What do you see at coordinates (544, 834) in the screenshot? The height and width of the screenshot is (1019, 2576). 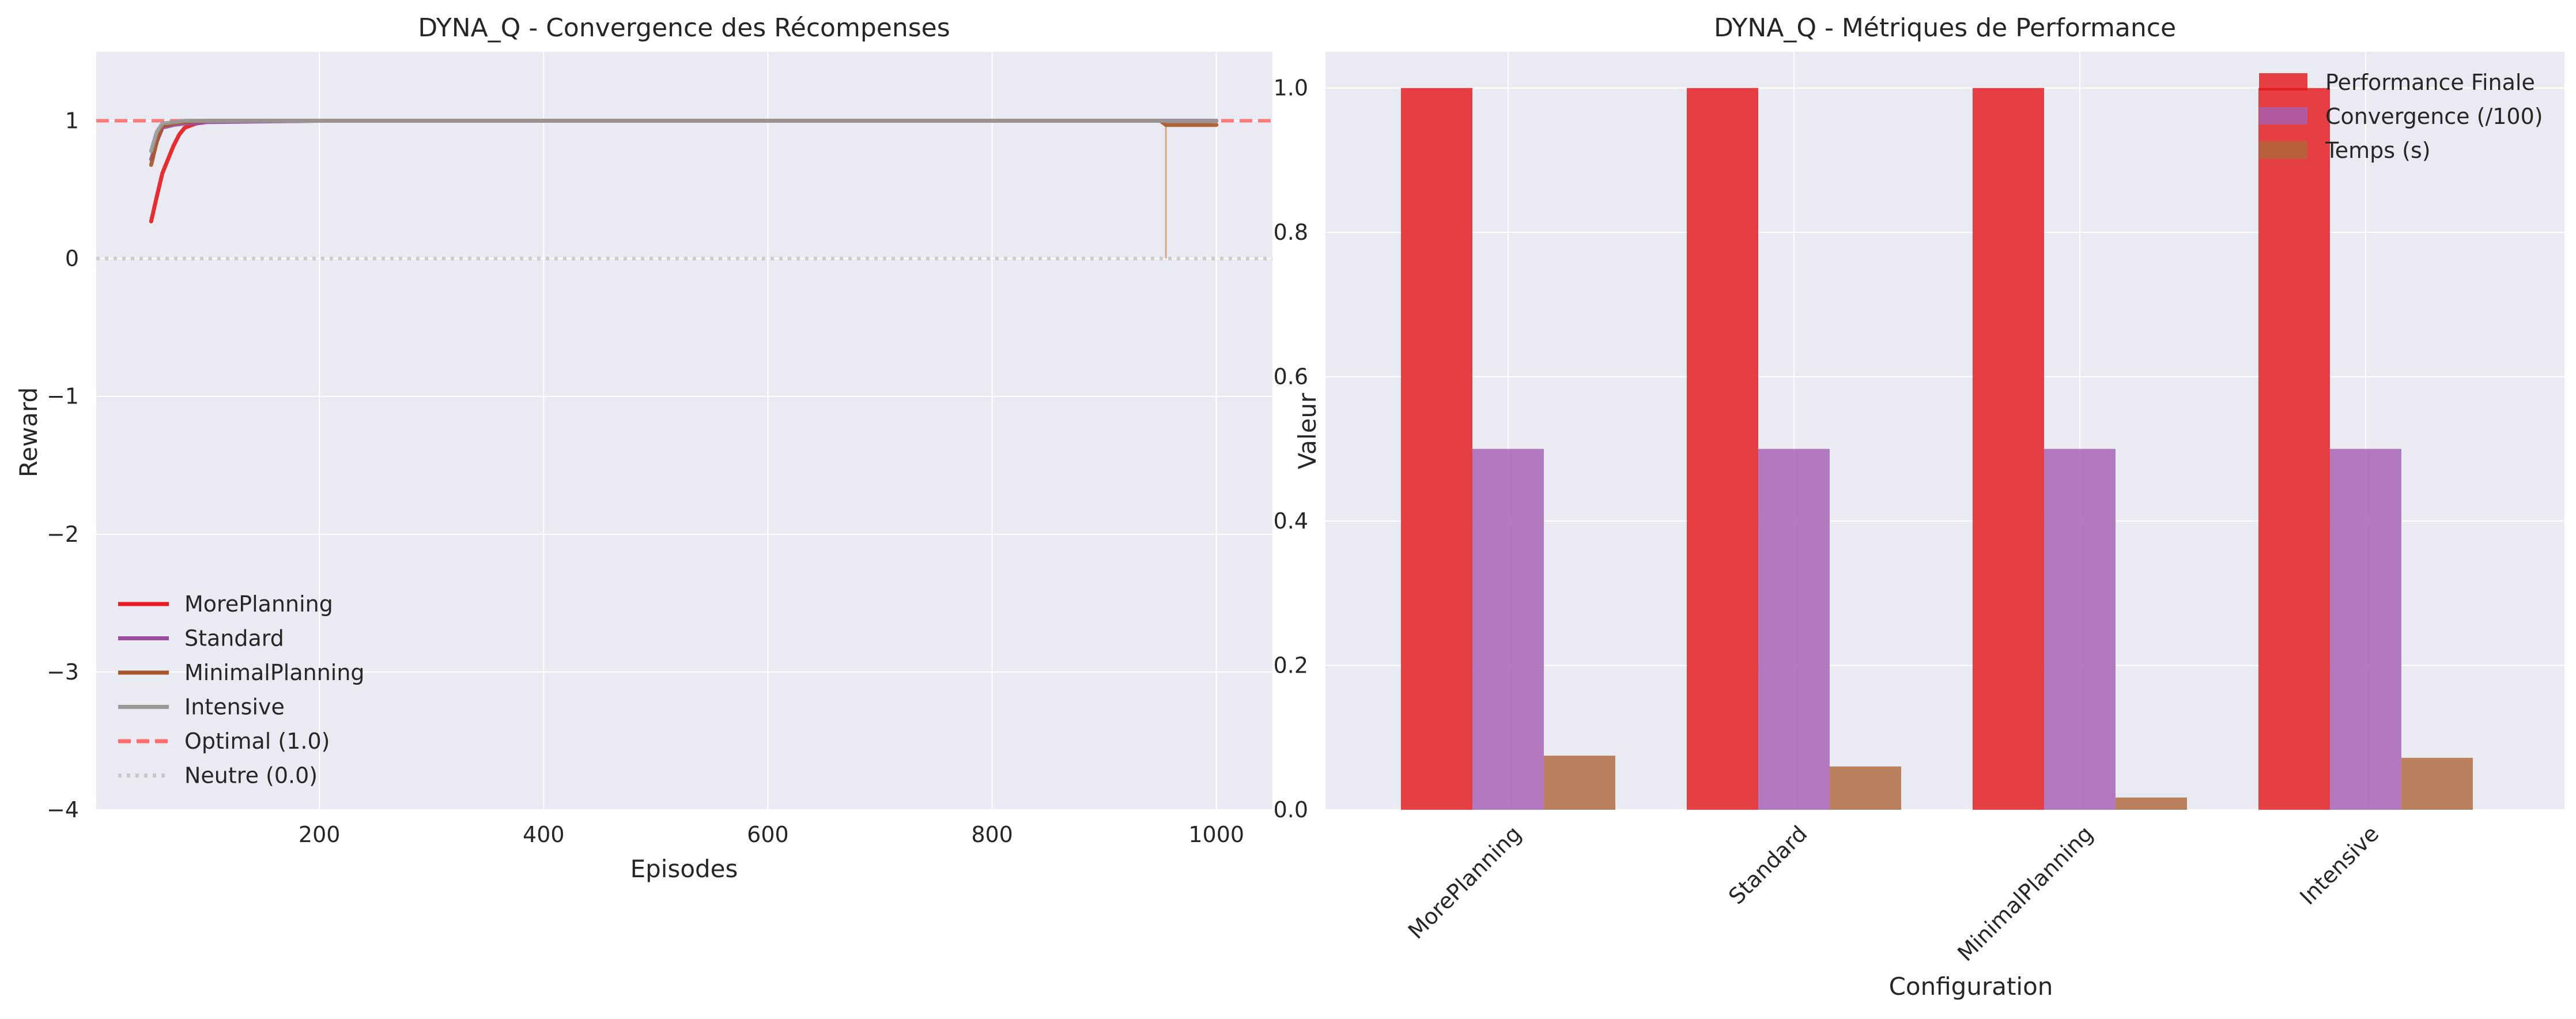 I see `left-x-tick-label: 400` at bounding box center [544, 834].